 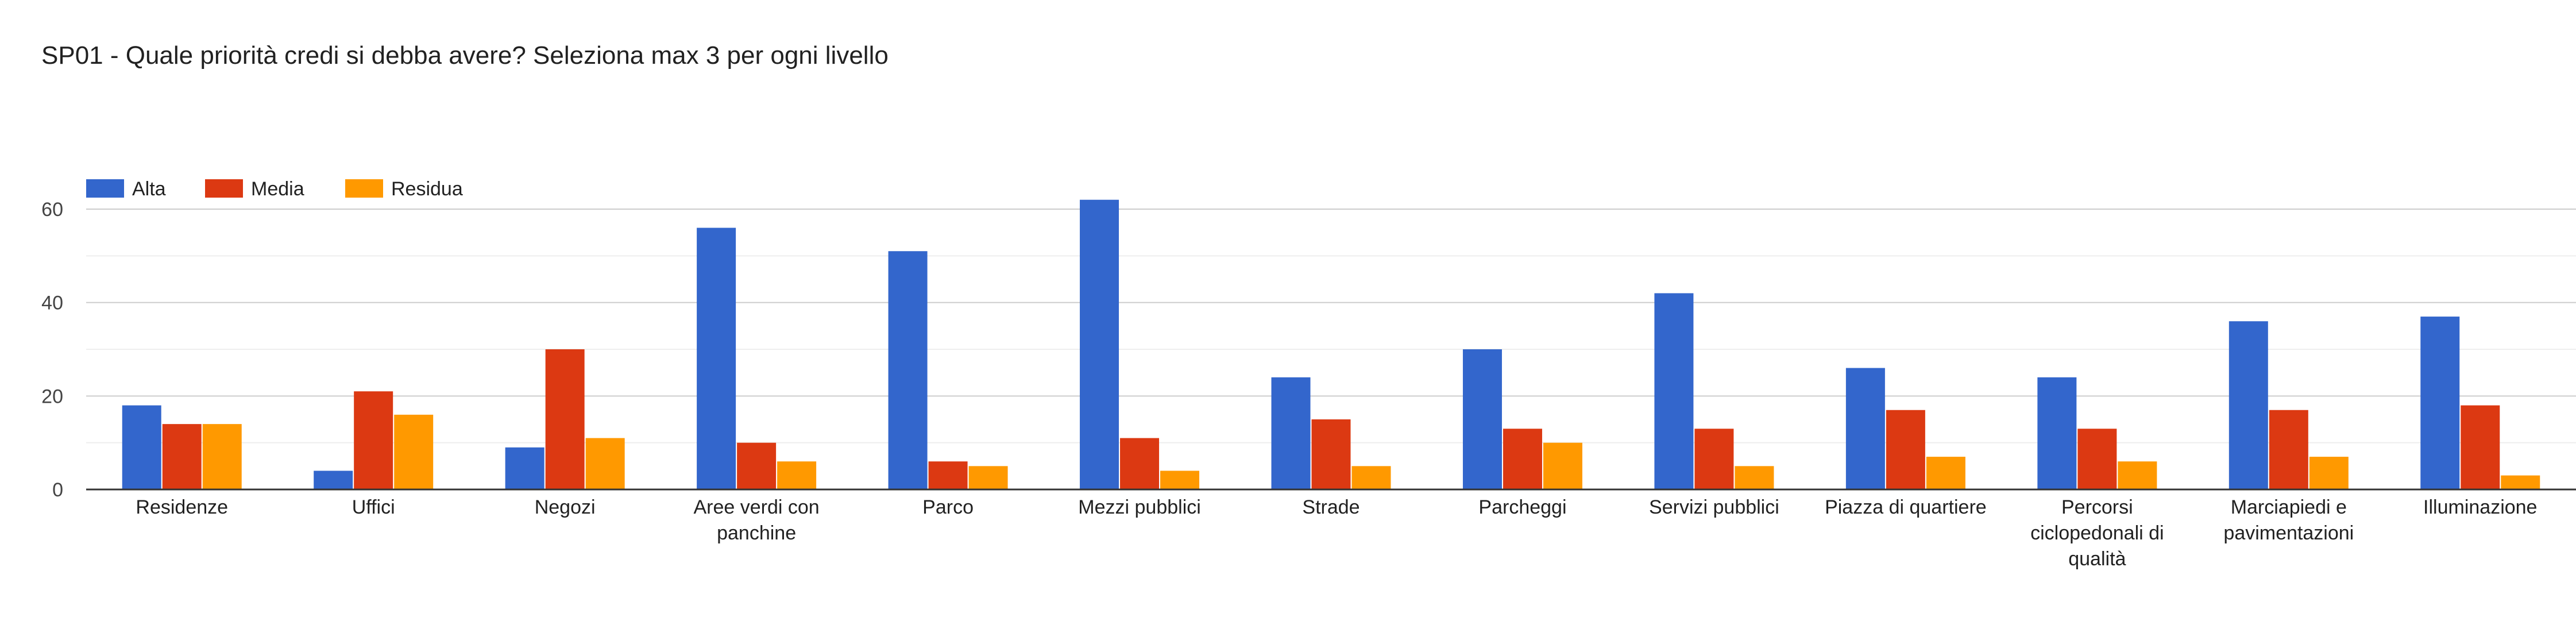 What do you see at coordinates (1522, 507) in the screenshot?
I see `x-tick-label: Parcheggi` at bounding box center [1522, 507].